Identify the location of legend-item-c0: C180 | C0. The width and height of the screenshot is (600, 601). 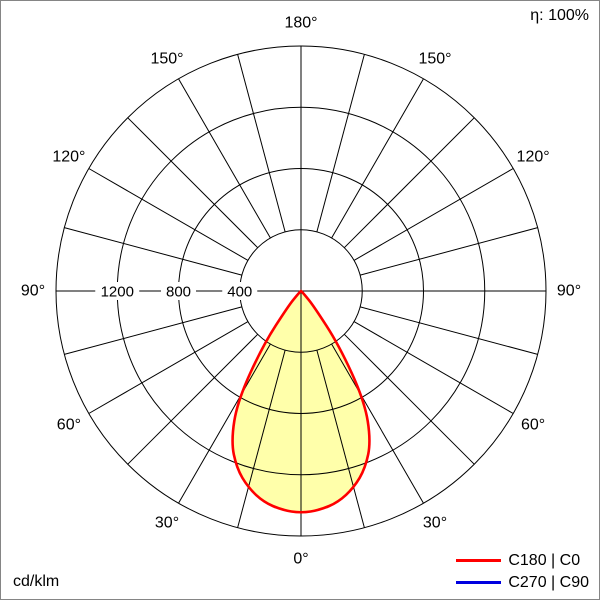
(518, 560).